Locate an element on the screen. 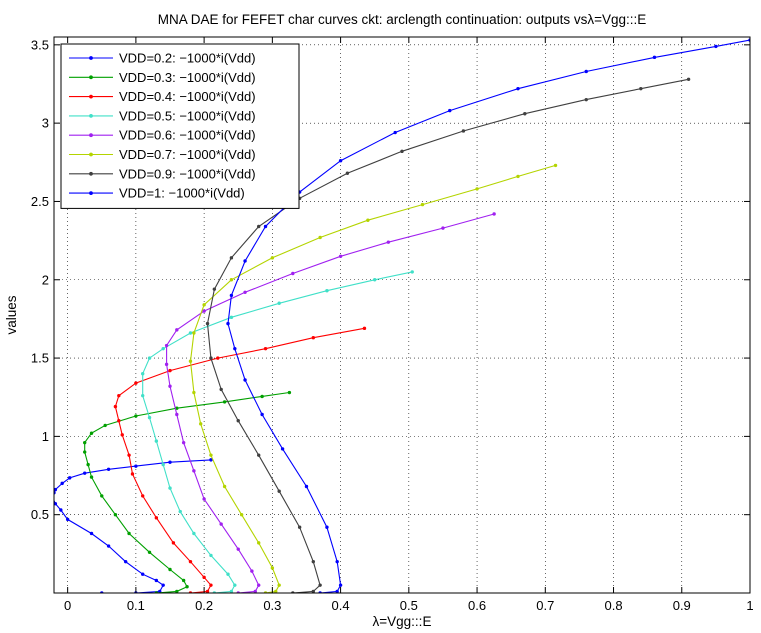 Image resolution: width=761 pixels, height=633 pixels. x-tick-label: 0.6 is located at coordinates (477, 605).